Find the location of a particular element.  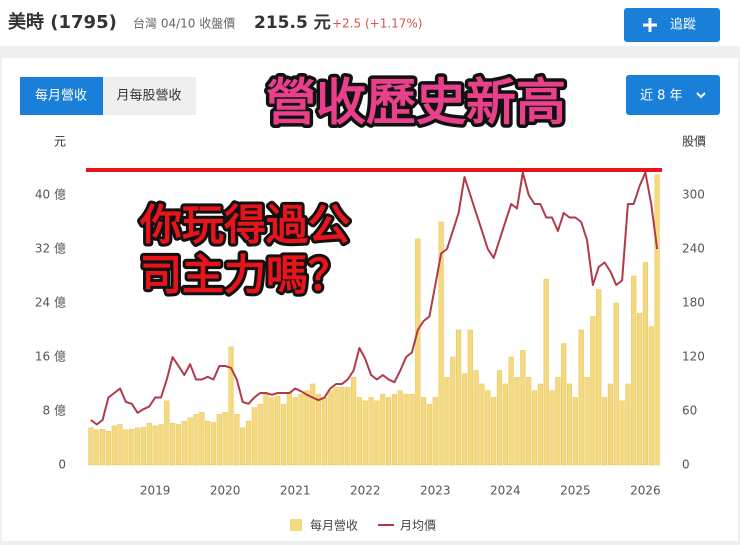

tick-label: 120 is located at coordinates (693, 357).